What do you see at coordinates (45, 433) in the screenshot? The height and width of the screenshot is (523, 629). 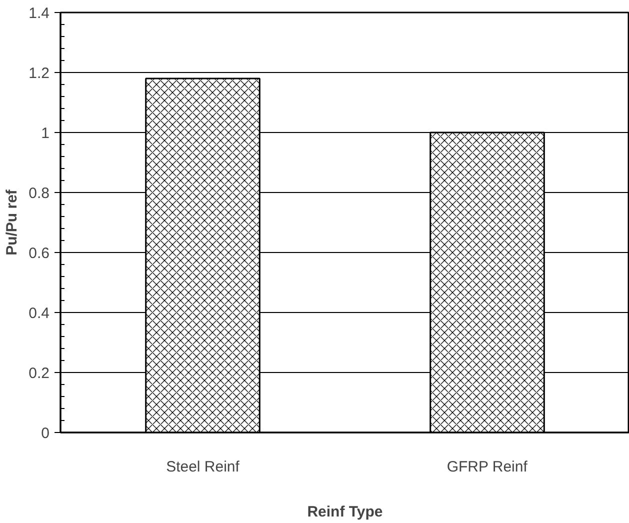 I see `y-tick-label: 0` at bounding box center [45, 433].